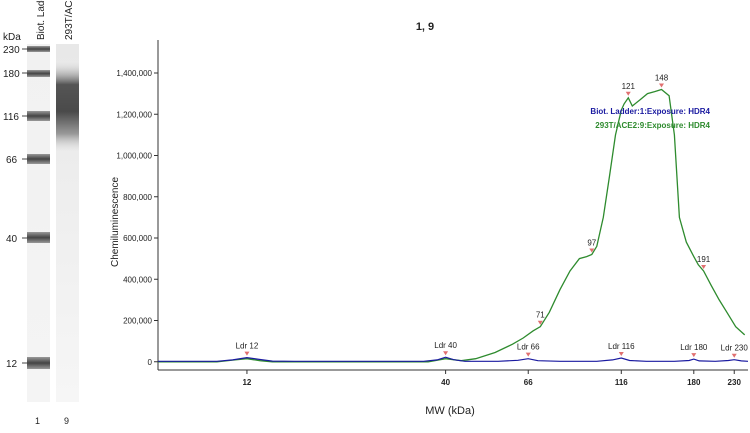 This screenshot has width=750, height=433. I want to click on y-tick-label: 1,000,000, so click(134, 156).